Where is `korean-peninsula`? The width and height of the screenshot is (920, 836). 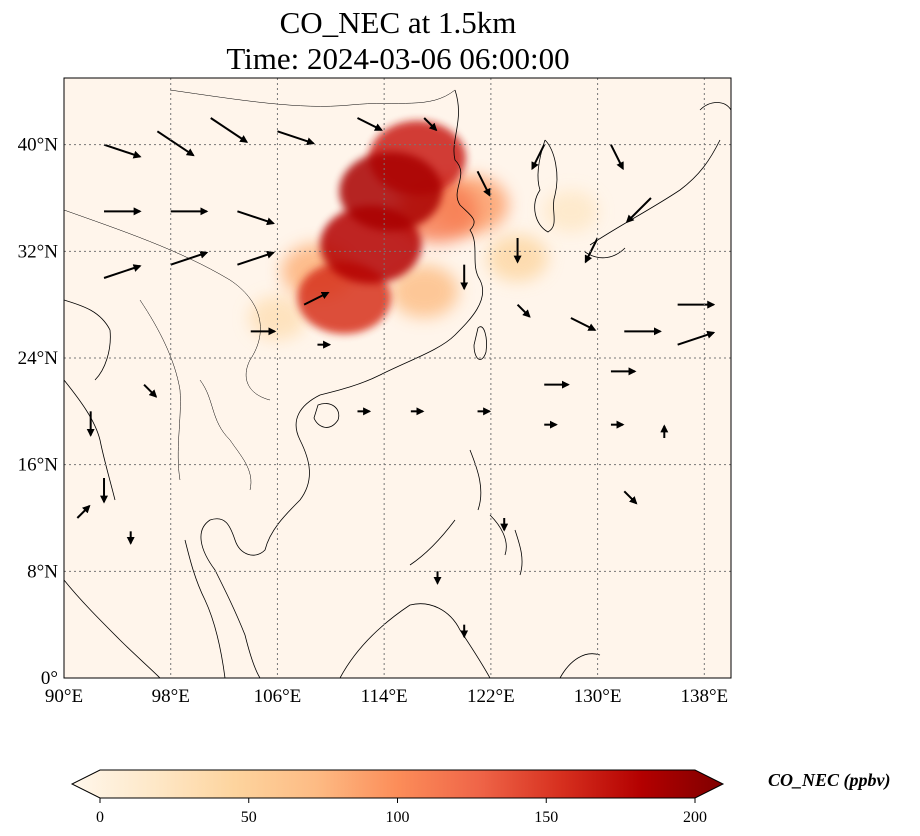
korean-peninsula is located at coordinates (546, 186).